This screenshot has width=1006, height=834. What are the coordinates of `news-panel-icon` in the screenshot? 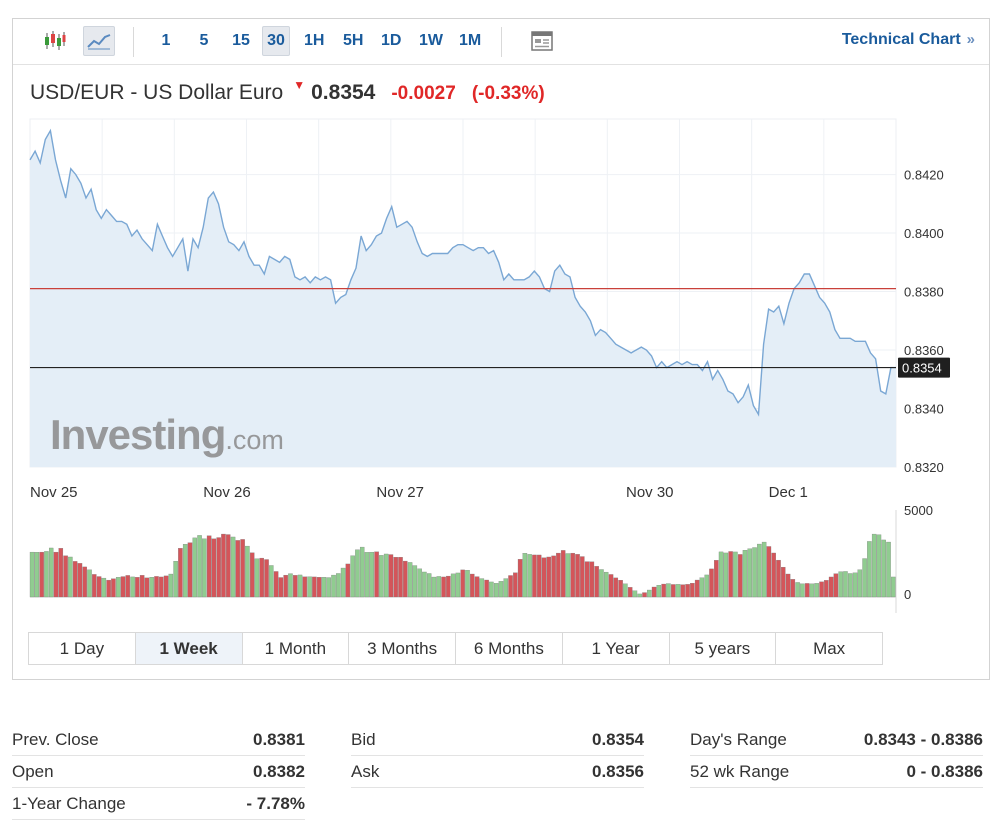 It's located at (542, 41).